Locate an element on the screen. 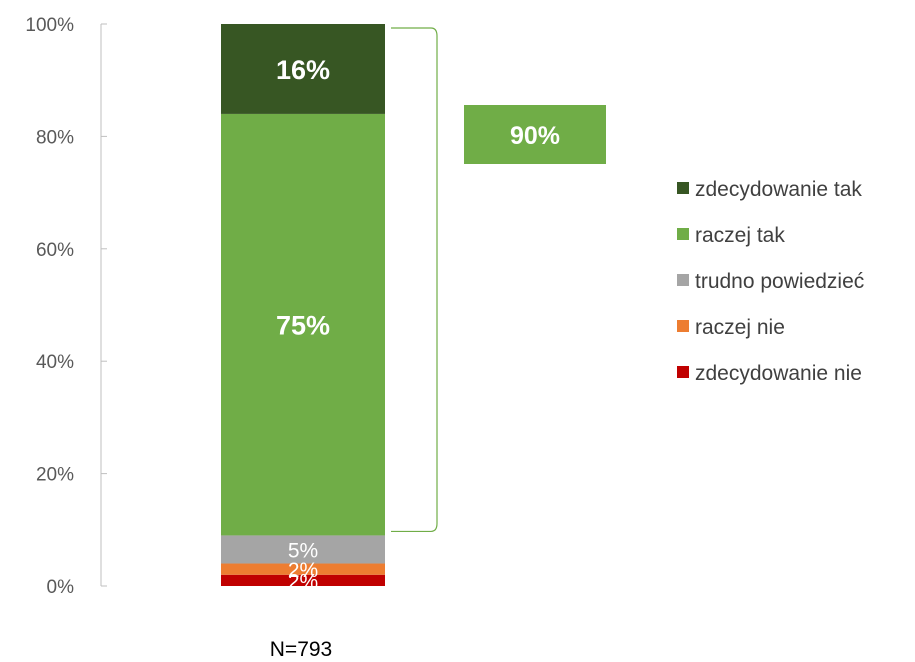 The image size is (915, 662). y-tick-label: 80% is located at coordinates (55, 137).